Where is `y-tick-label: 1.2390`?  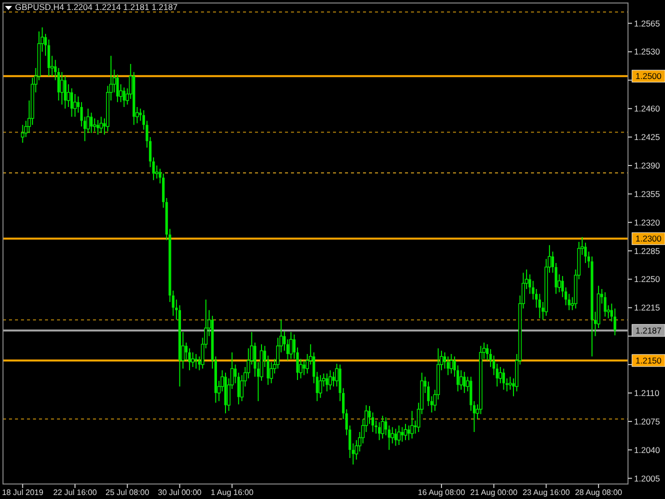 y-tick-label: 1.2390 is located at coordinates (647, 165).